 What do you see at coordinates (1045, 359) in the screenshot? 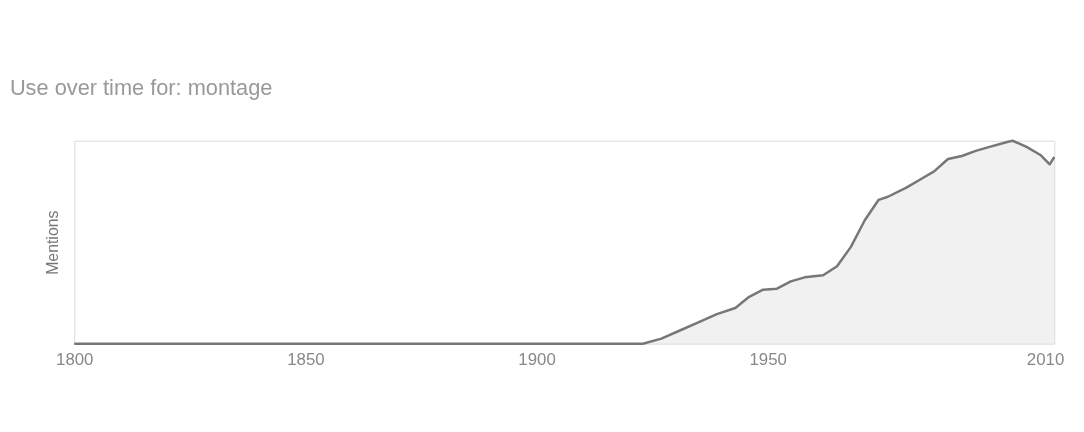
I see `x-tick-label: 2010` at bounding box center [1045, 359].